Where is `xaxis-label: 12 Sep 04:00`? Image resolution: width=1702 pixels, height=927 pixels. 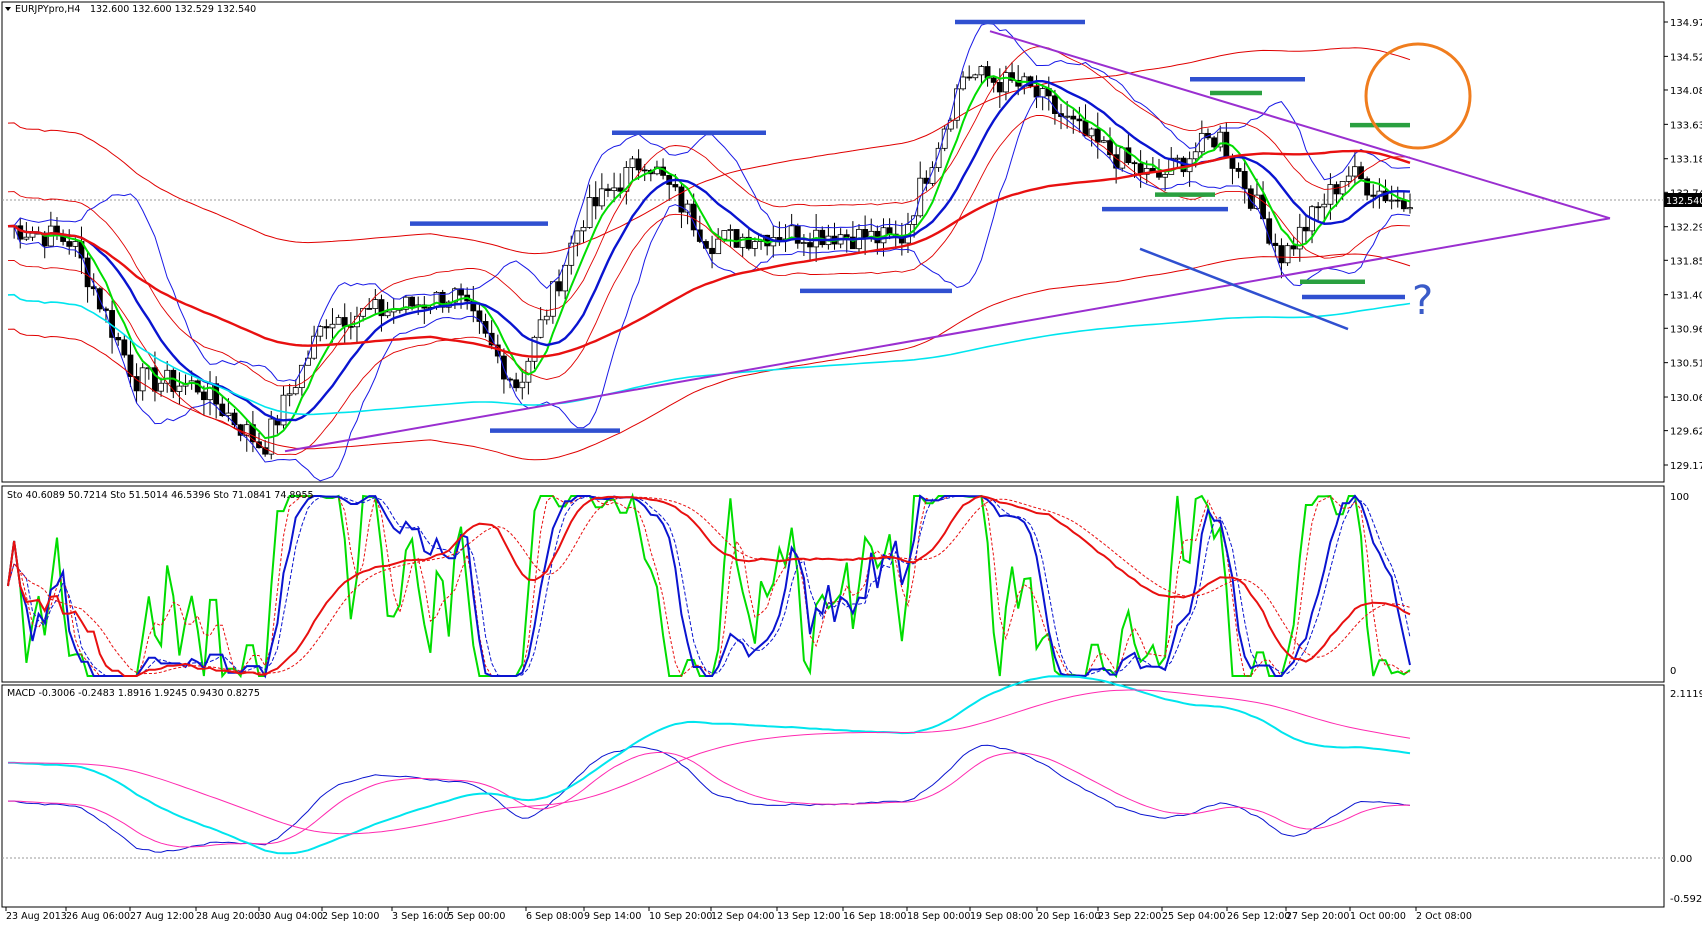
xaxis-label: 12 Sep 04:00 is located at coordinates (742, 916).